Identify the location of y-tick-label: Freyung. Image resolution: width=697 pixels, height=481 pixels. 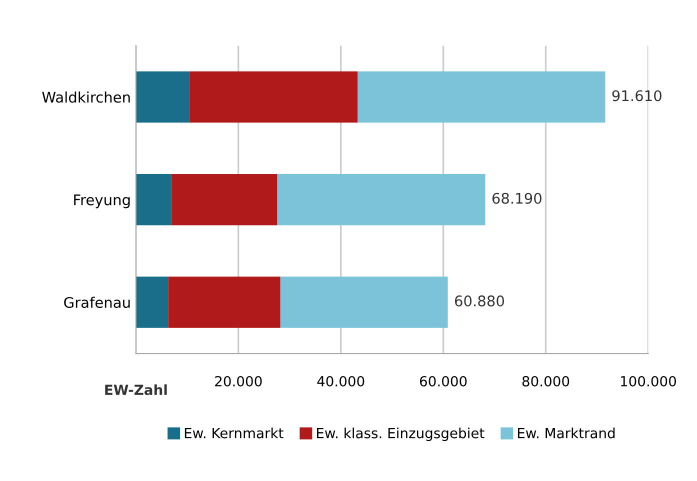
(102, 201).